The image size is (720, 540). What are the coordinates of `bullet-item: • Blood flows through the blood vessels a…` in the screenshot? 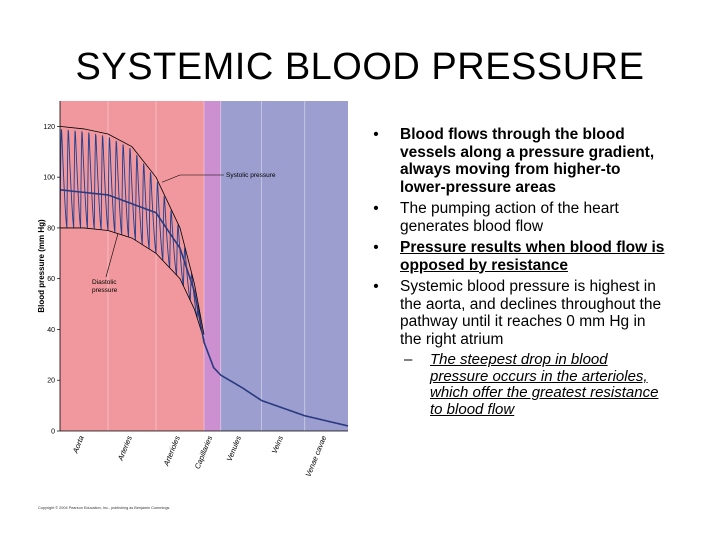 It's located at (518, 161).